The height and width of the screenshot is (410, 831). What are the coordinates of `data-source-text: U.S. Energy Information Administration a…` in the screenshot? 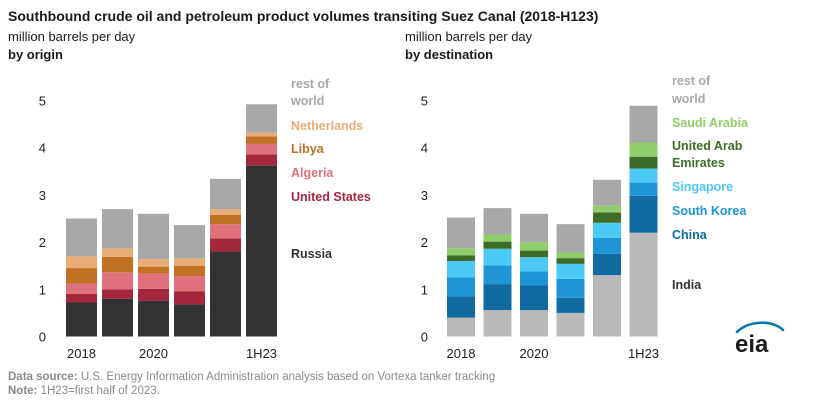 It's located at (288, 377).